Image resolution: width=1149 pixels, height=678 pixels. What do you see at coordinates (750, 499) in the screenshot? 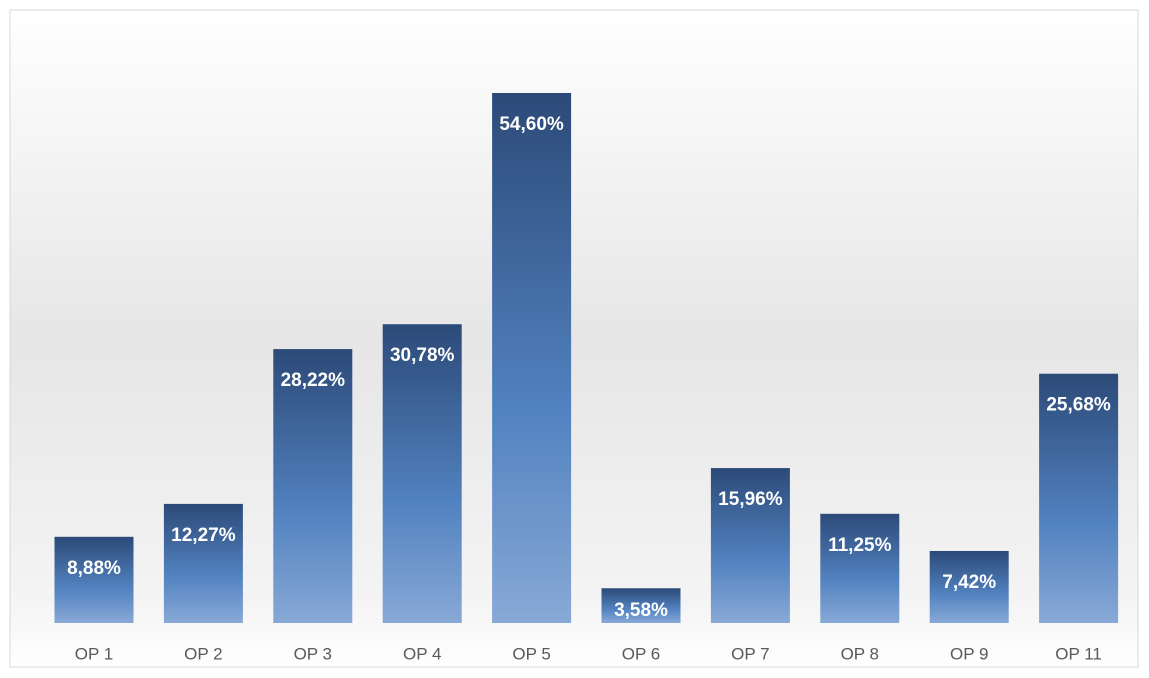
I see `data-label: 15,96%` at bounding box center [750, 499].